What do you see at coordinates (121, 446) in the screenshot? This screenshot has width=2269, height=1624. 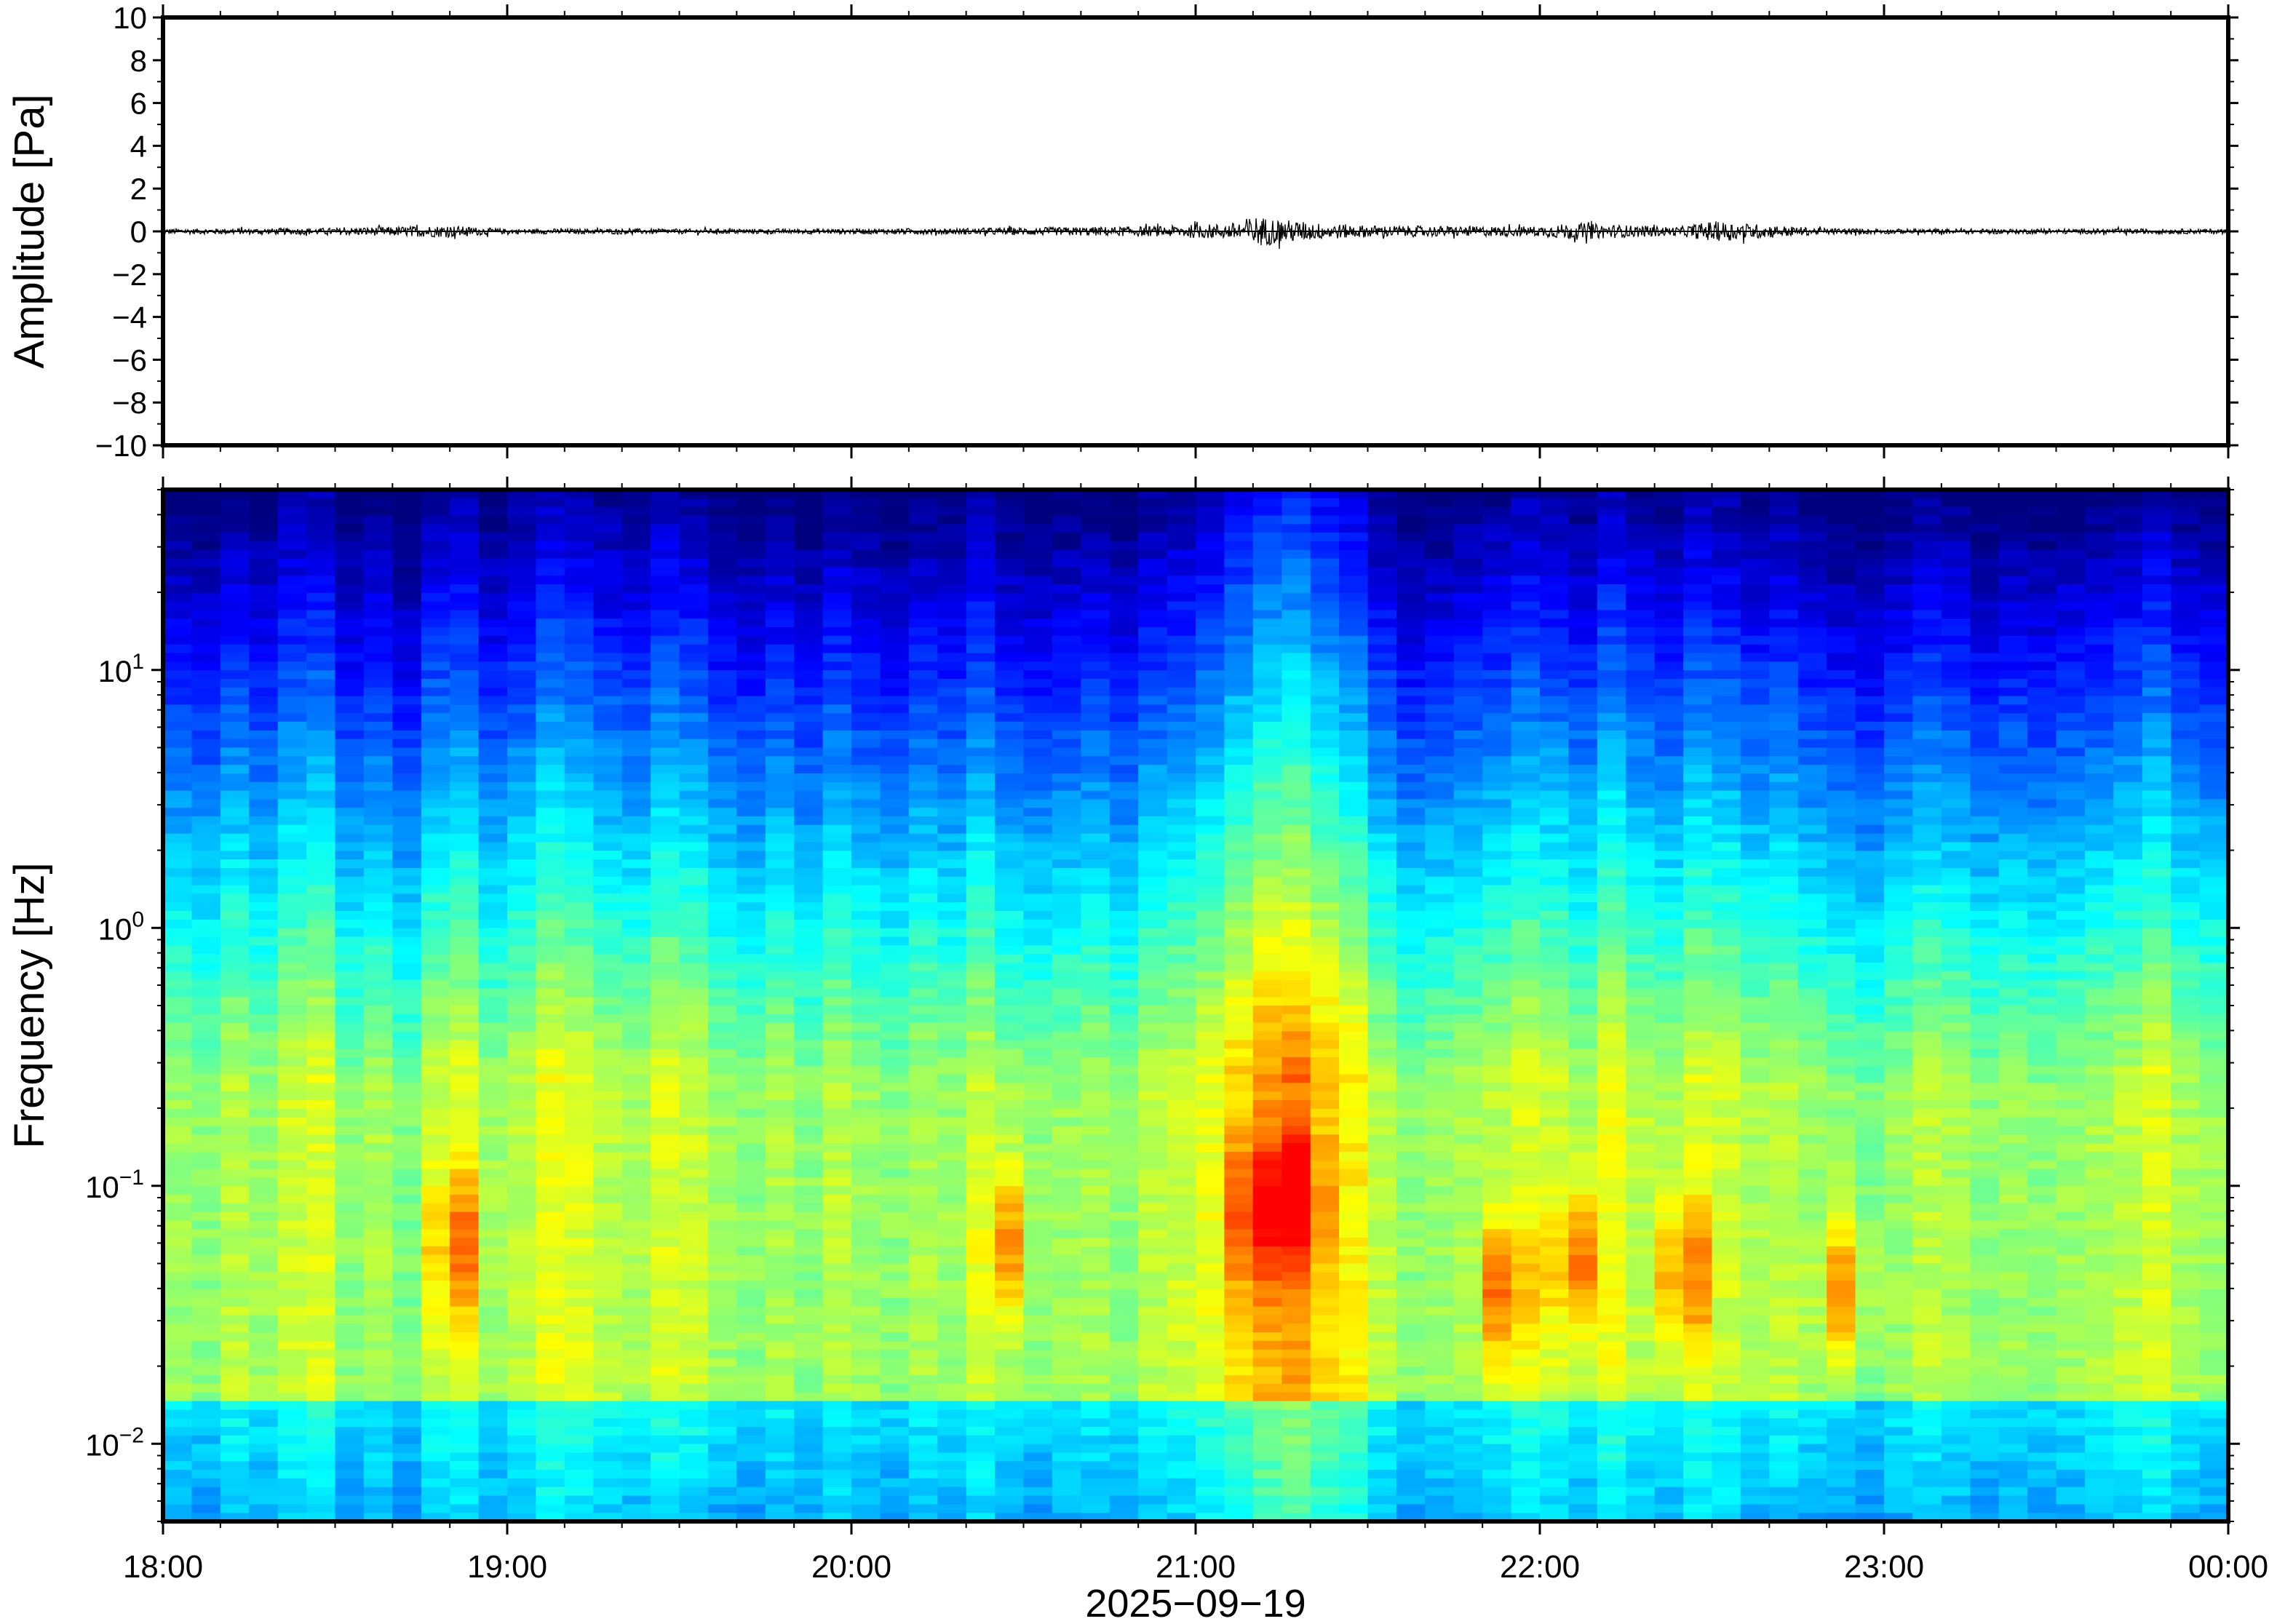 I see `amplitude-tick-label: −10` at bounding box center [121, 446].